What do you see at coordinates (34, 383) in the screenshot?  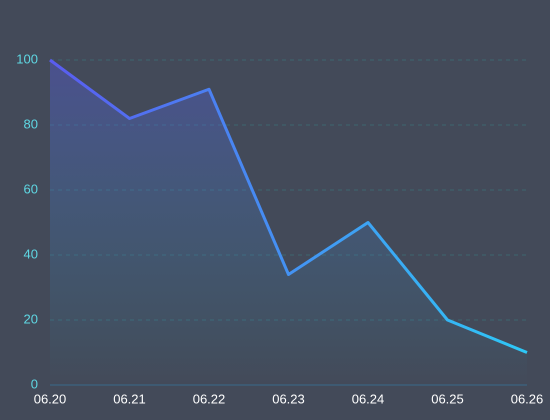 I see `y-tick-label: 0` at bounding box center [34, 383].